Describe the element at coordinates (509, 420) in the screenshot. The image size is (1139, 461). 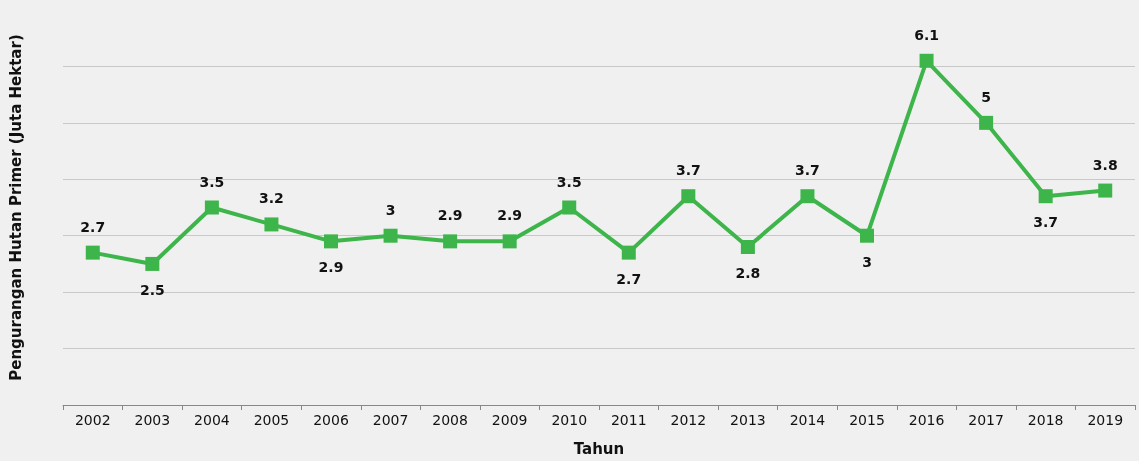
I see `x-tick-label: 2009` at that location.